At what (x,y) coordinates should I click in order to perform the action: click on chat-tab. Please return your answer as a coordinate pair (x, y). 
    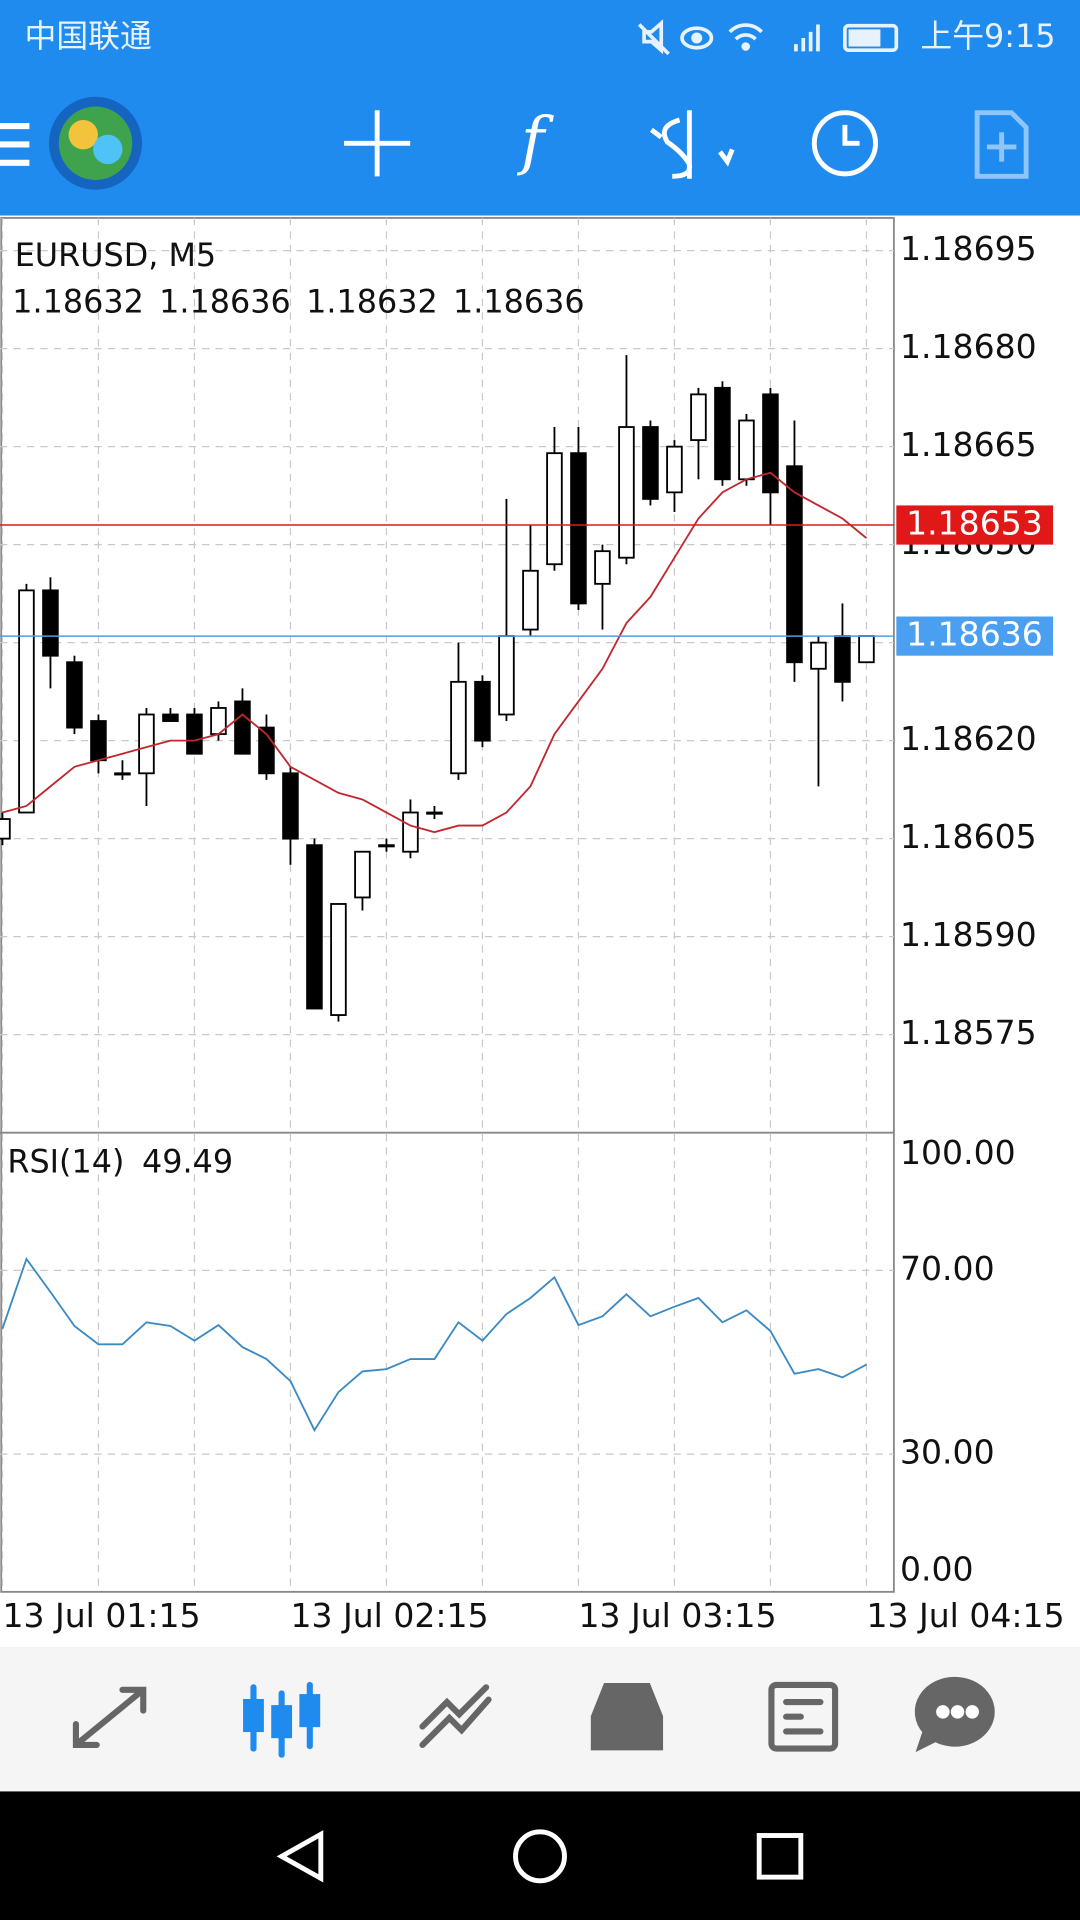
    Looking at the image, I should click on (954, 1714).